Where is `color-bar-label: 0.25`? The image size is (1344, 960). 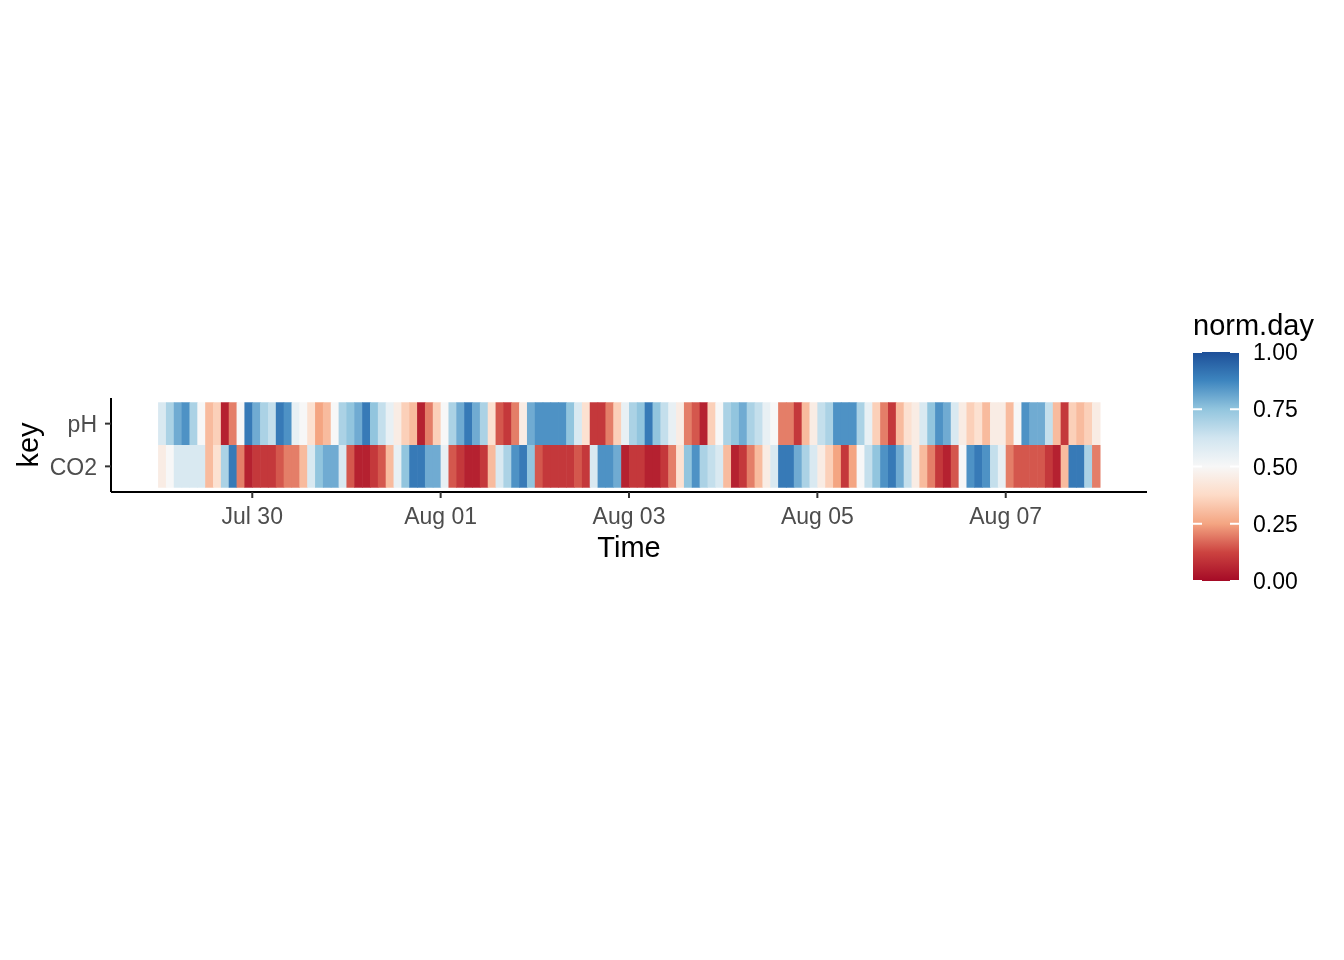
color-bar-label: 0.25 is located at coordinates (1275, 523).